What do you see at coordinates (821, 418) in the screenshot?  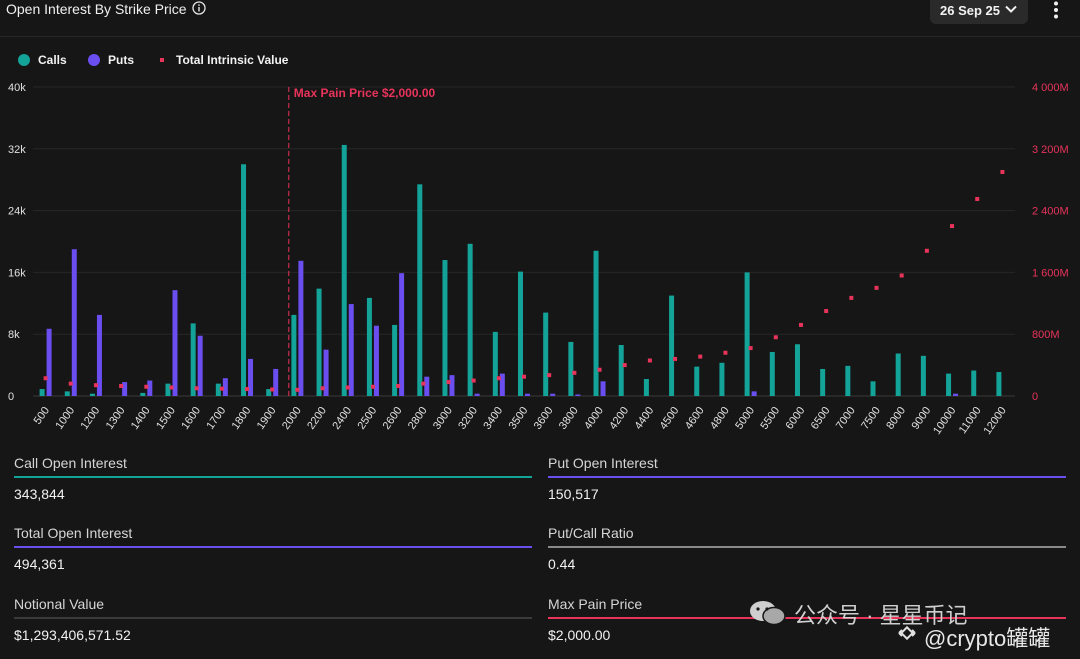 I see `x-tick-label: 6500` at bounding box center [821, 418].